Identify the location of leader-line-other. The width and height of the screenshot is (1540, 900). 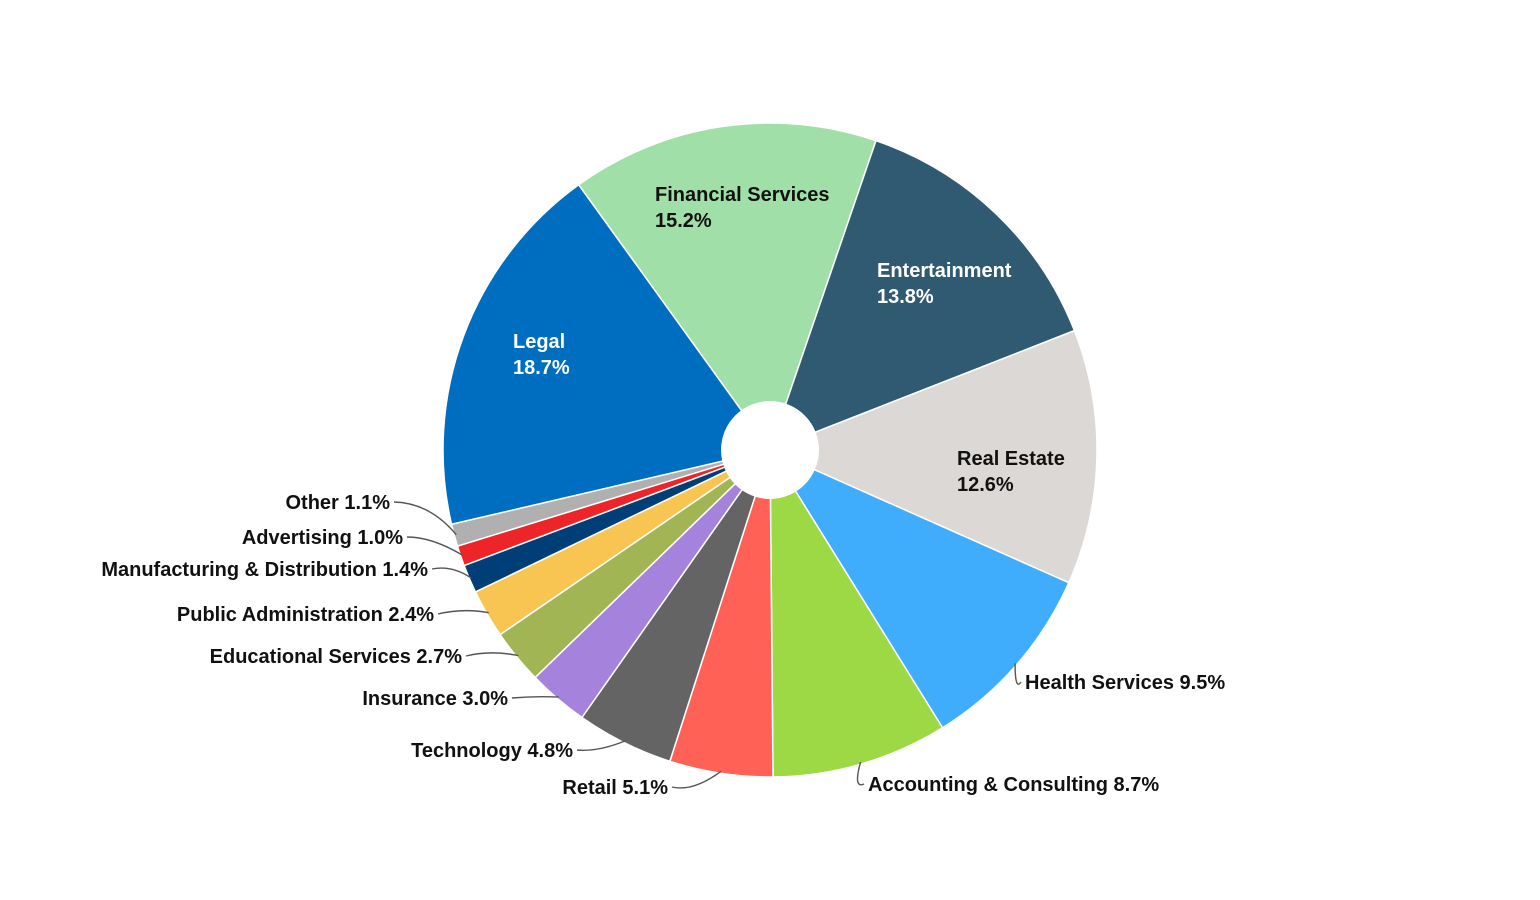
(425, 518).